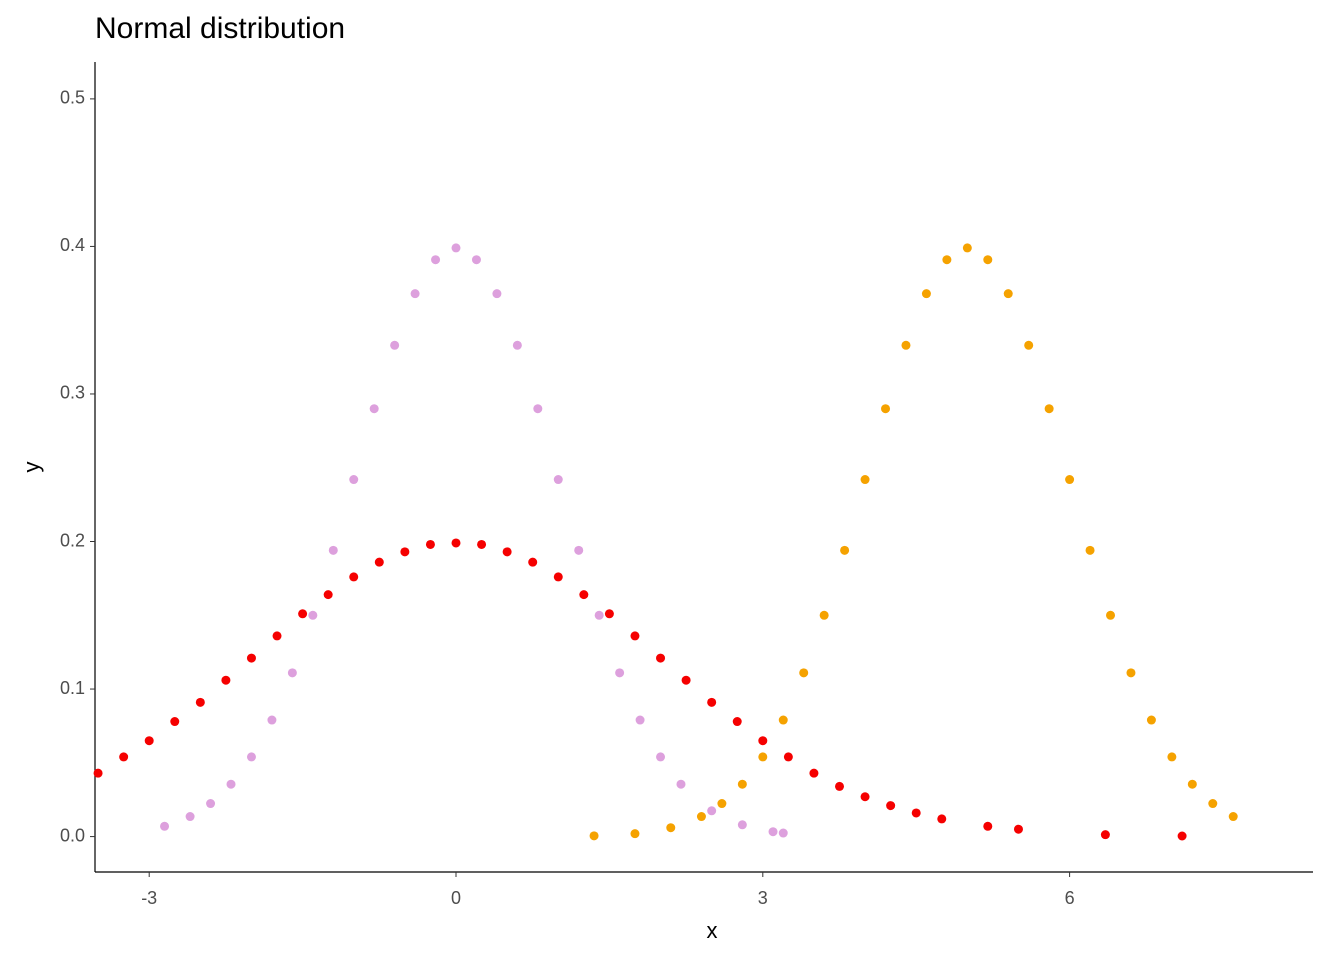 This screenshot has width=1344, height=960. I want to click on x-tick-label: 6, so click(1070, 898).